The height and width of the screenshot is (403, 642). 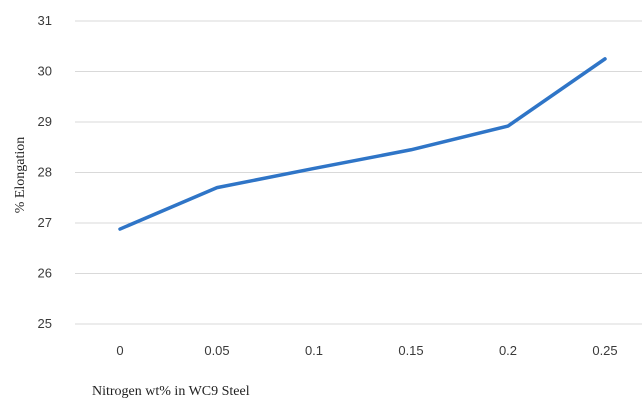 What do you see at coordinates (45, 273) in the screenshot?
I see `y-tick-label: 26` at bounding box center [45, 273].